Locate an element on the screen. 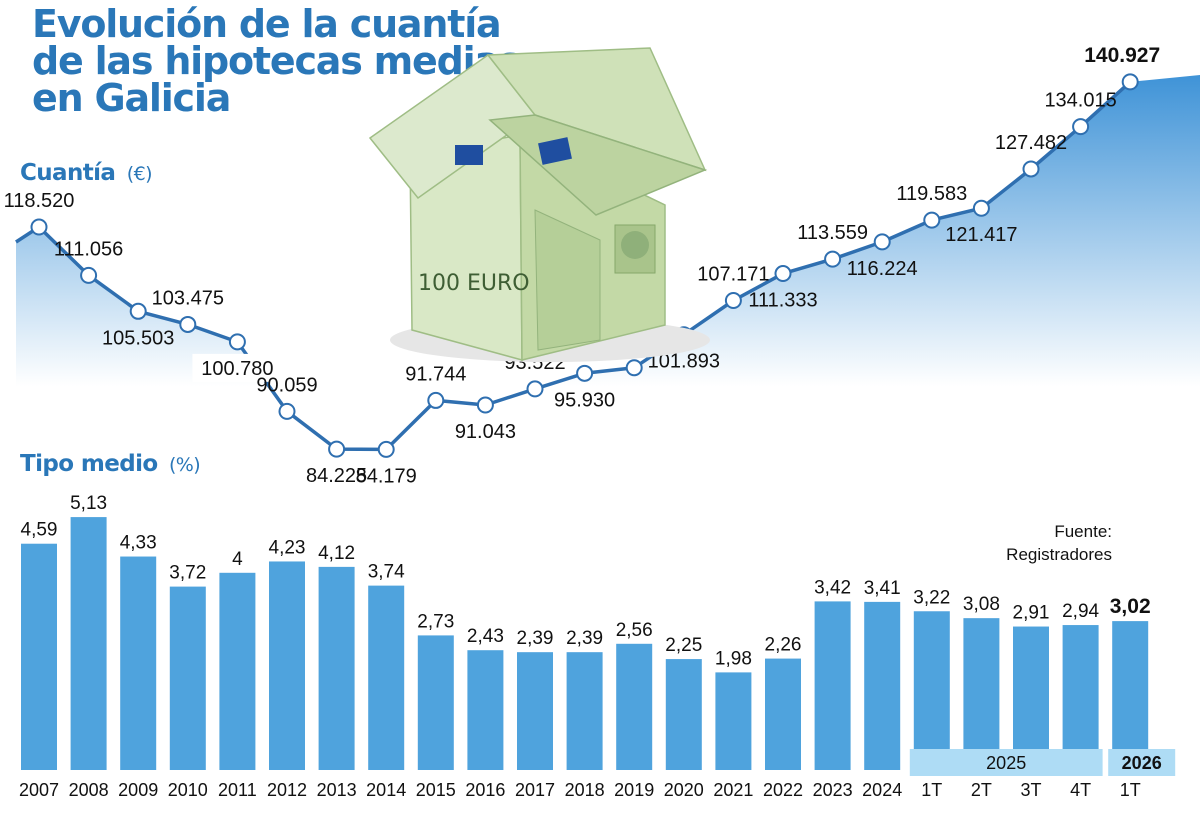  tipo-value-label: 5,13 is located at coordinates (88, 503).